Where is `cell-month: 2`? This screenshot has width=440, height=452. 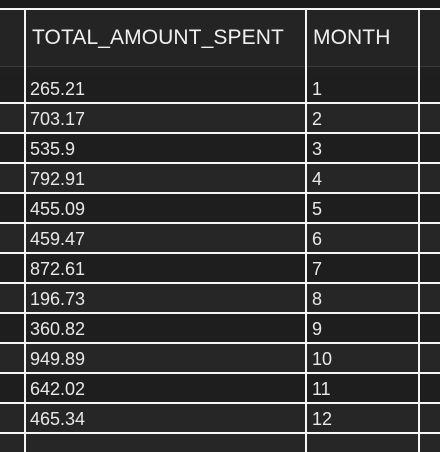 cell-month: 2 is located at coordinates (317, 119).